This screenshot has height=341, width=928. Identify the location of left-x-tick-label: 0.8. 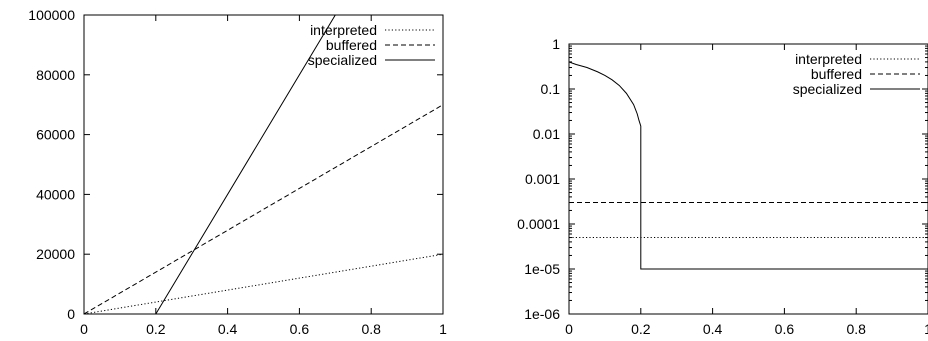
(371, 329).